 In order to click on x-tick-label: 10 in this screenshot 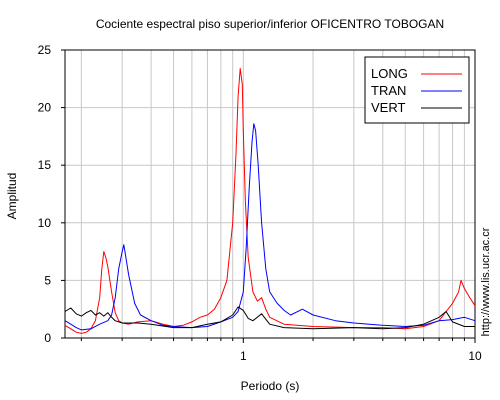, I will do `click(475, 356)`.